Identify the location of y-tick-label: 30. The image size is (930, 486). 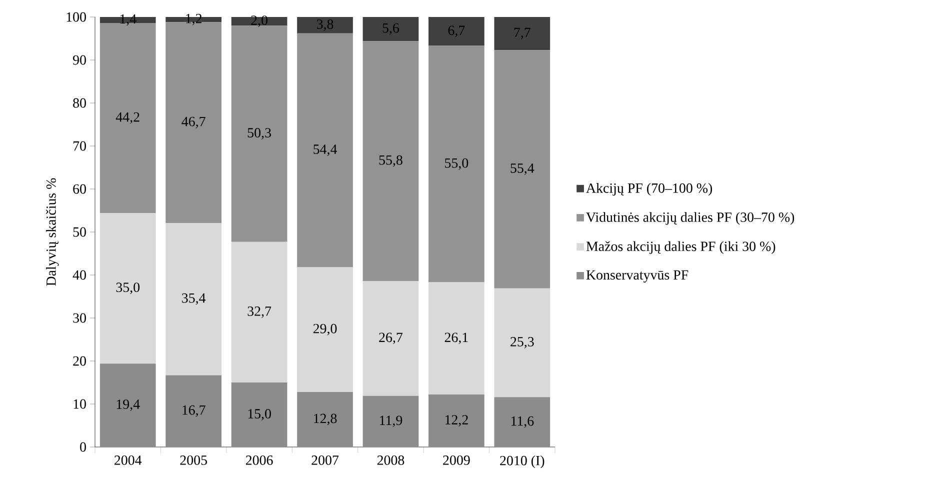
(79, 318).